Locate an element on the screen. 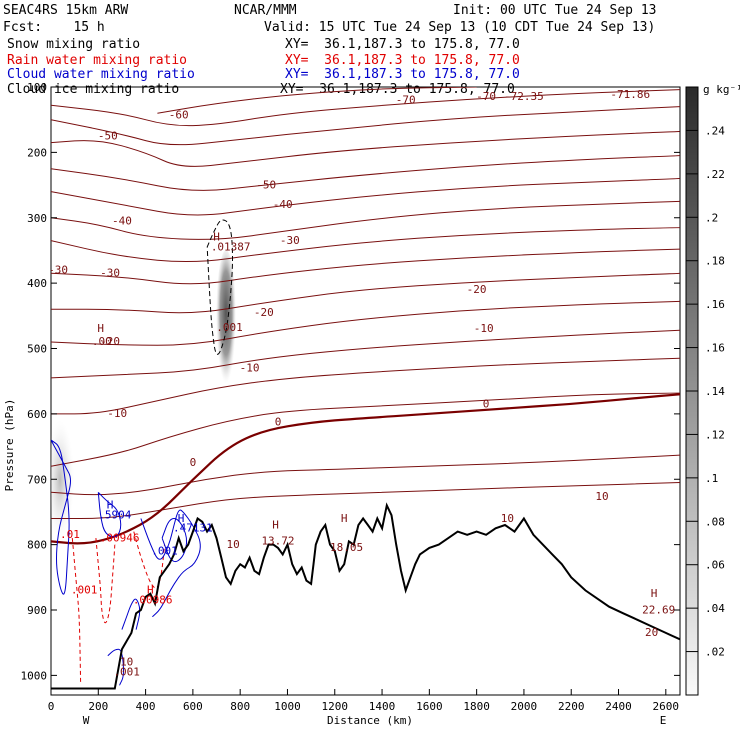 This screenshot has width=740, height=740. contour-label-24: 20 is located at coordinates (651, 632).